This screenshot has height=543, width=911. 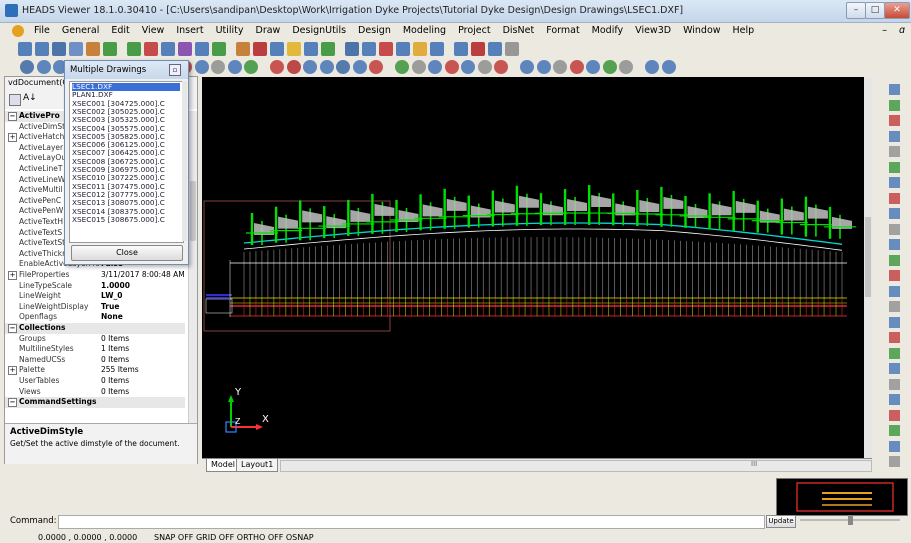 I want to click on drawing-list-item: LSEC1.DXF, so click(x=126, y=87).